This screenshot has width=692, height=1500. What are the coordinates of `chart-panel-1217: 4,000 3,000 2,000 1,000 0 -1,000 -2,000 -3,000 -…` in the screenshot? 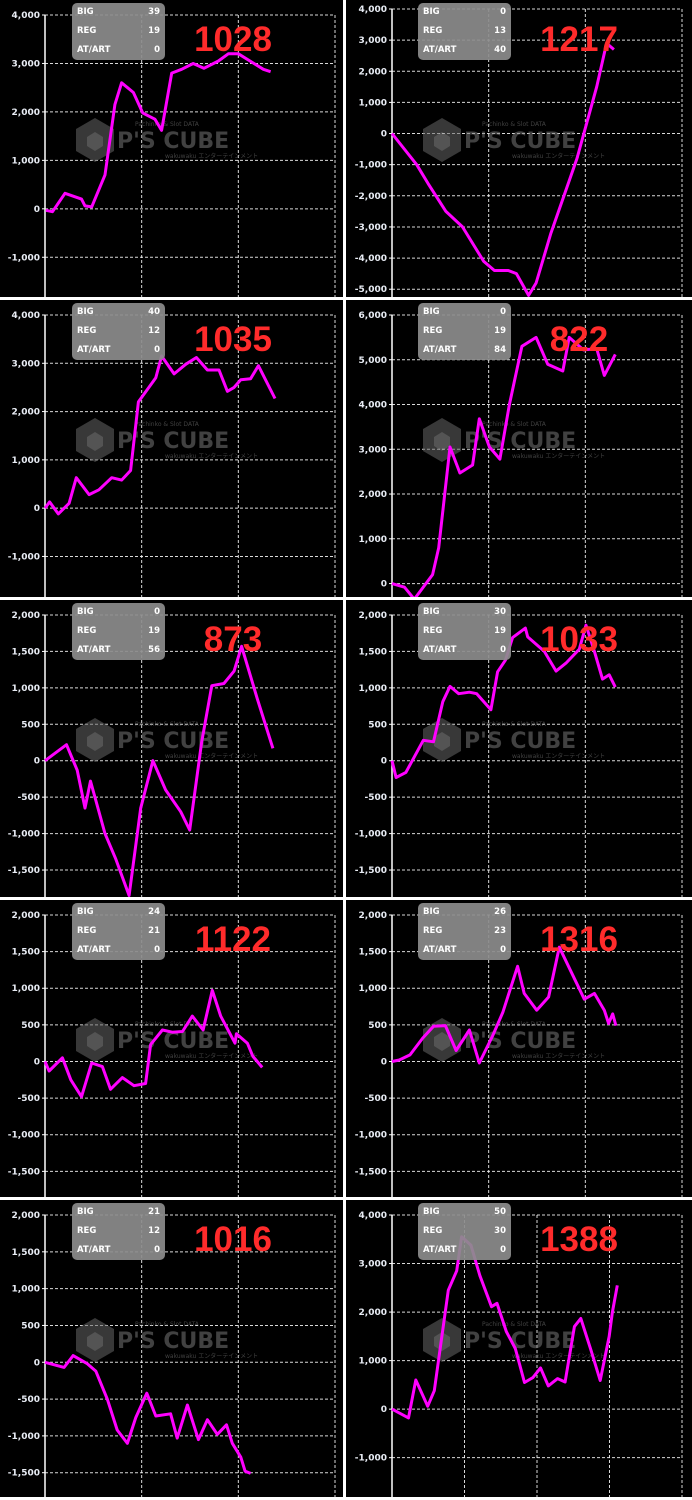 It's located at (519, 148).